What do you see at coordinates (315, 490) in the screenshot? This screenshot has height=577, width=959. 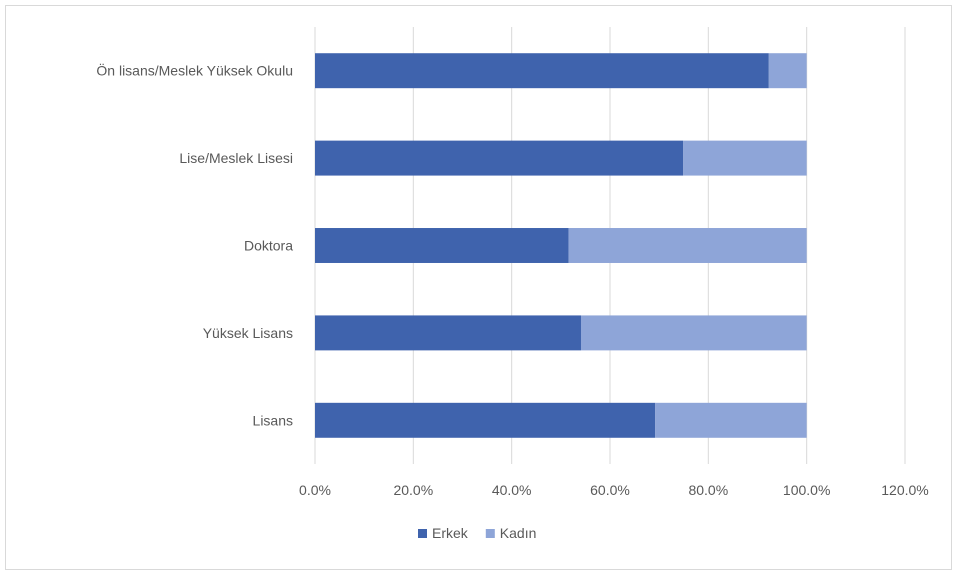 I see `x-tick-label: 0.0%` at bounding box center [315, 490].